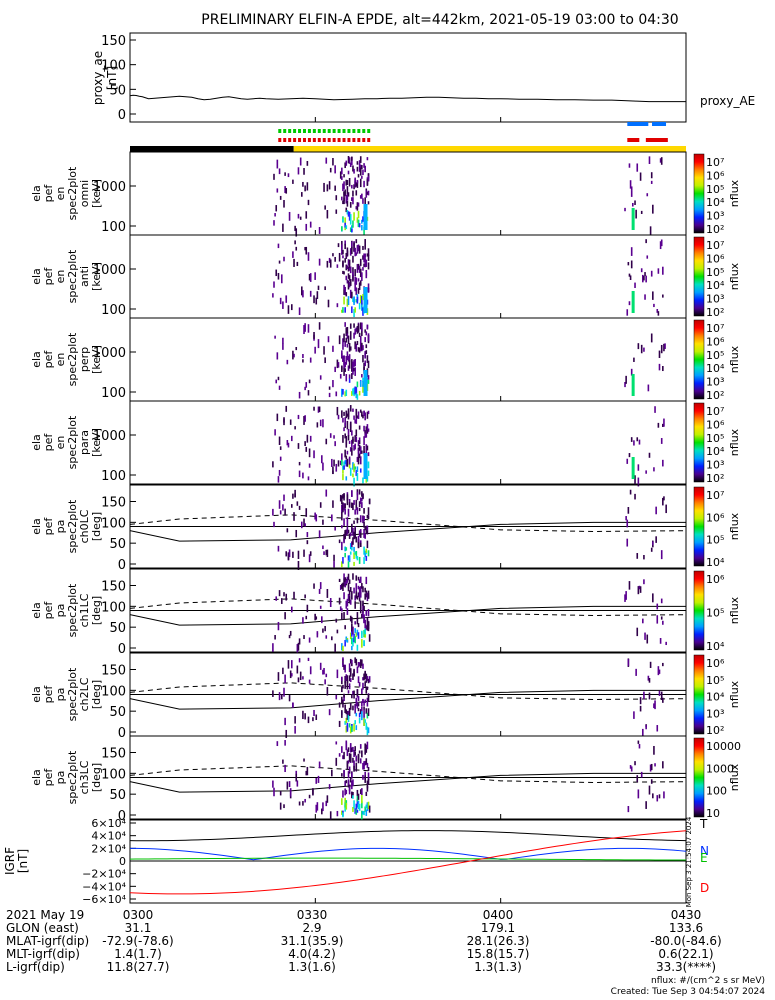 Image resolution: width=775 pixels, height=1000 pixels. Describe the element at coordinates (408, 276) in the screenshot. I see `panel-frame` at that location.